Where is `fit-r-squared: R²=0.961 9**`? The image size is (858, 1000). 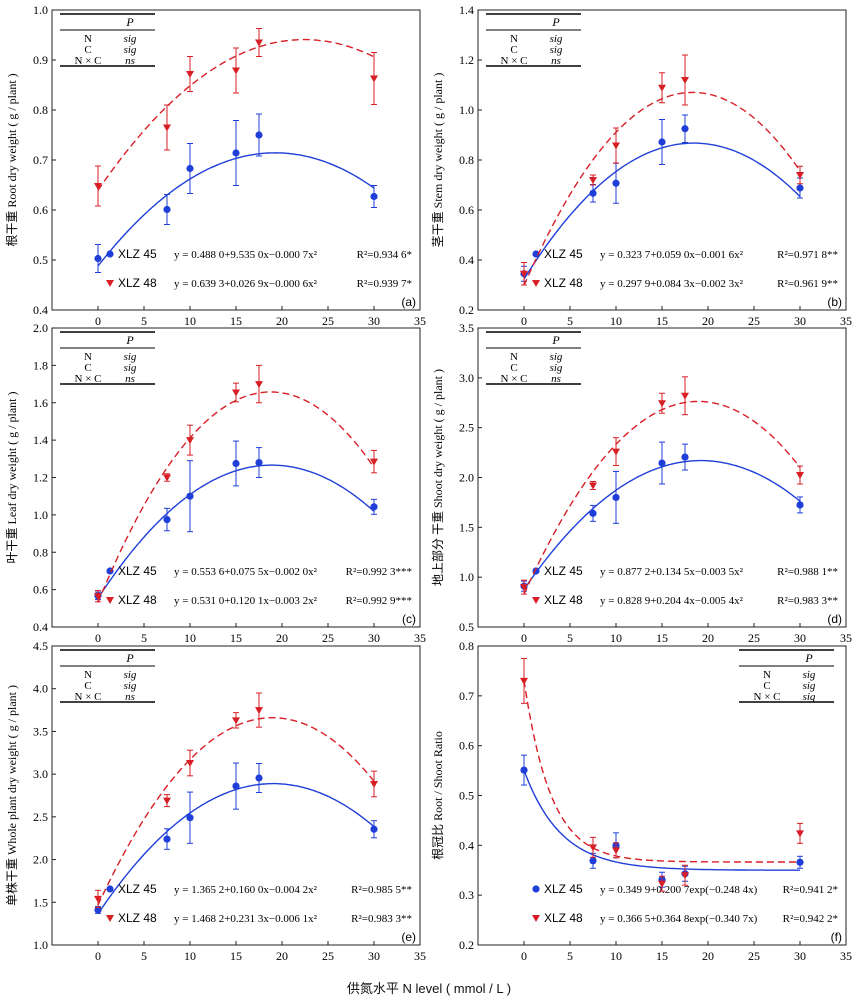 fit-r-squared: R²=0.961 9** is located at coordinates (807, 284).